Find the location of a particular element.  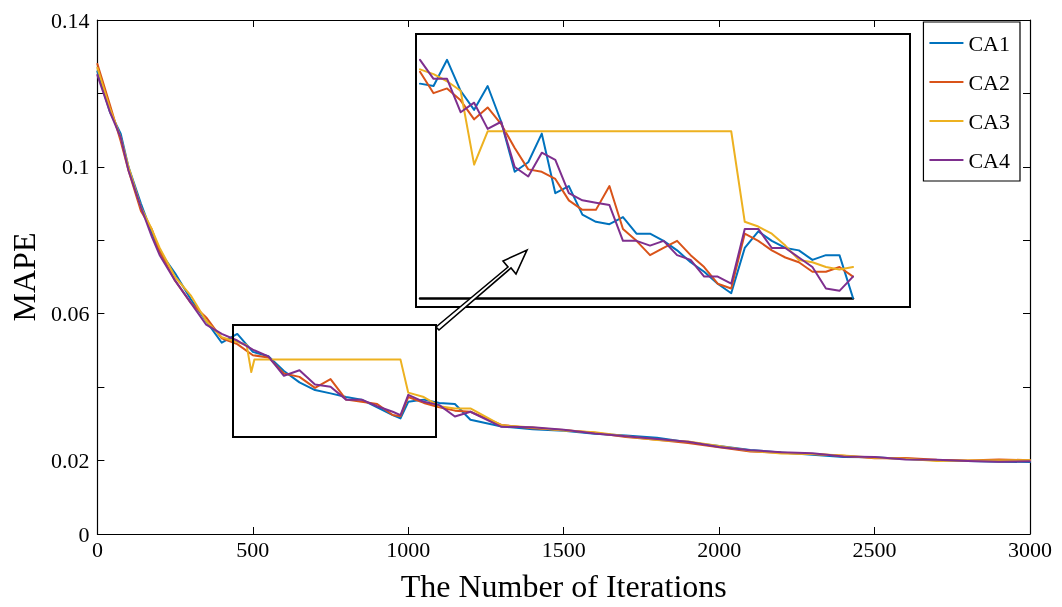

legend-label: CA1 is located at coordinates (989, 43).